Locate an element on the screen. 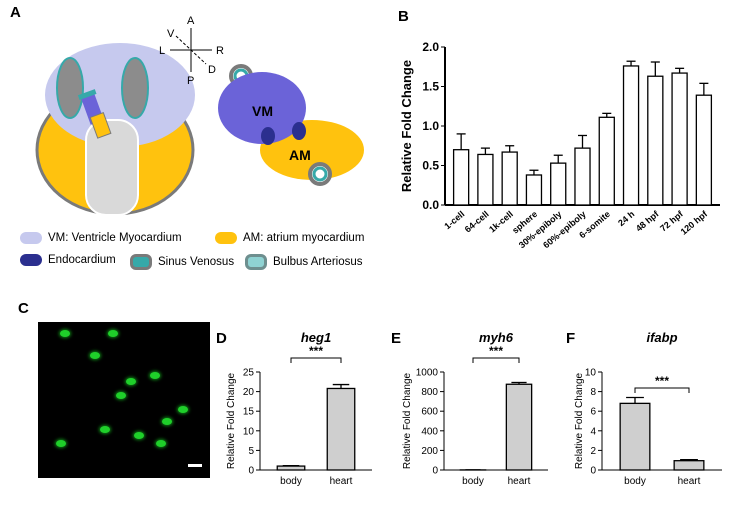  axis-label-v: V is located at coordinates (171, 34).